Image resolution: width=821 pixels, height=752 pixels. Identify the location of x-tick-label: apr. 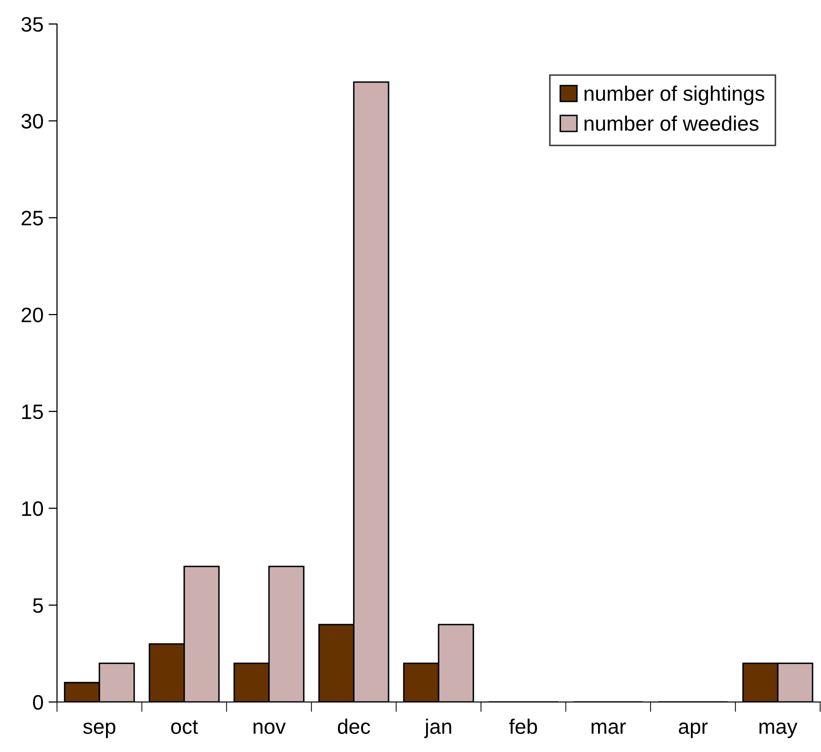
(693, 730).